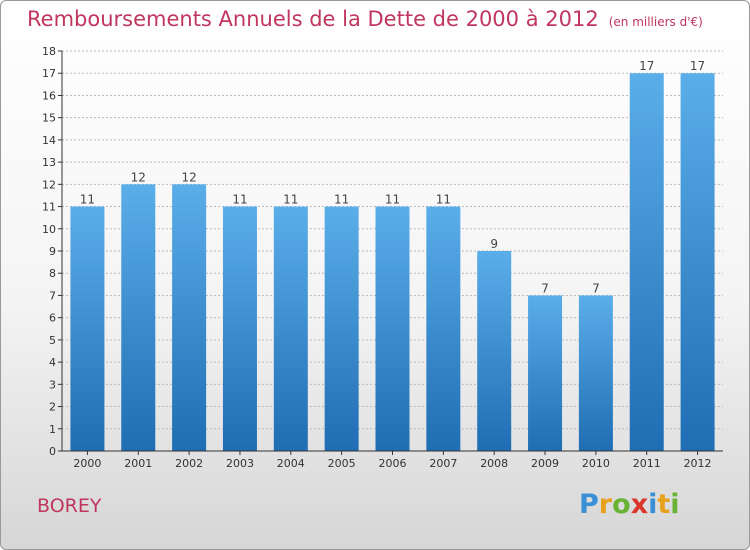 The height and width of the screenshot is (550, 750). I want to click on y-tick-label: 11, so click(49, 207).